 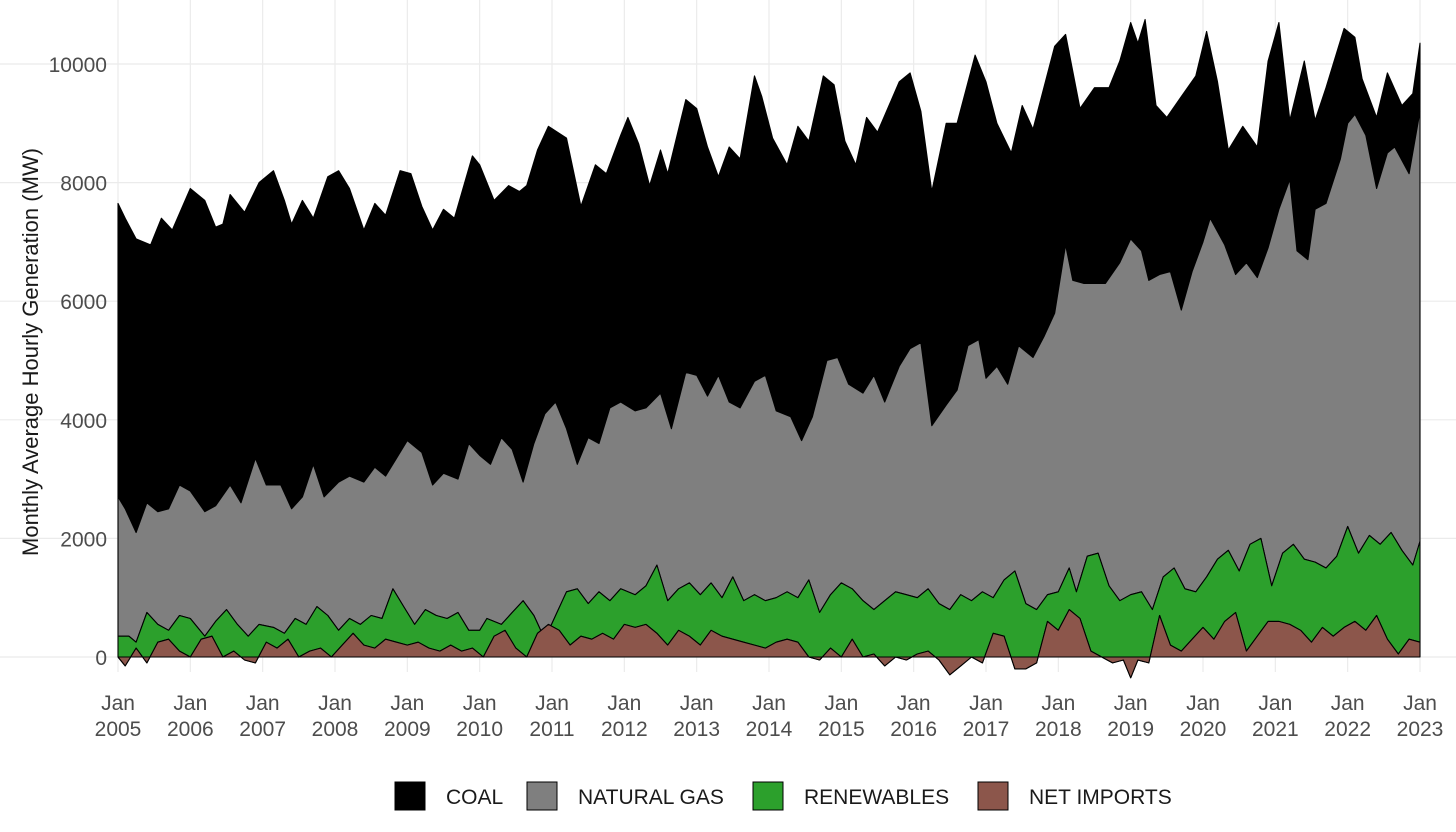 I want to click on x-tick: Jan 2009, so click(x=407, y=716).